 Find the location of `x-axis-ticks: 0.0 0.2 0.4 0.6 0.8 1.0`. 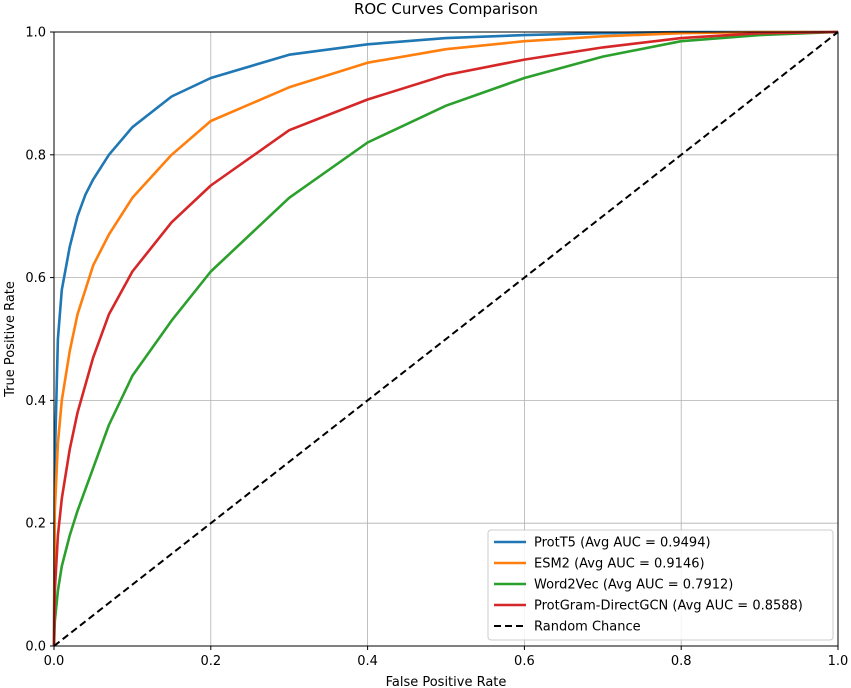

x-axis-ticks: 0.0 0.2 0.4 0.6 0.8 1.0 is located at coordinates (446, 657).